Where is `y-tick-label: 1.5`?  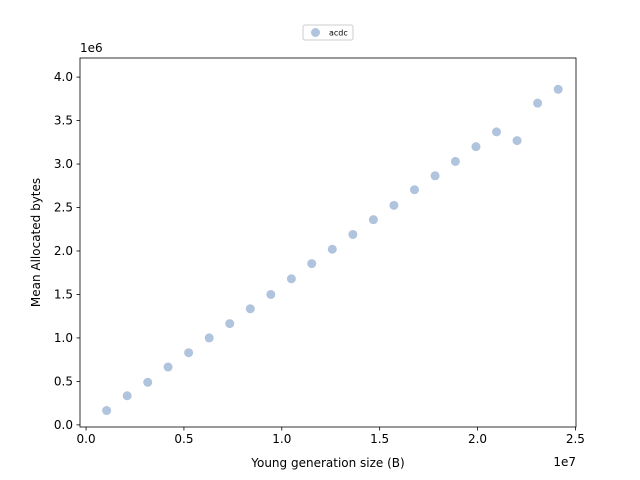
y-tick-label: 1.5 is located at coordinates (63, 294).